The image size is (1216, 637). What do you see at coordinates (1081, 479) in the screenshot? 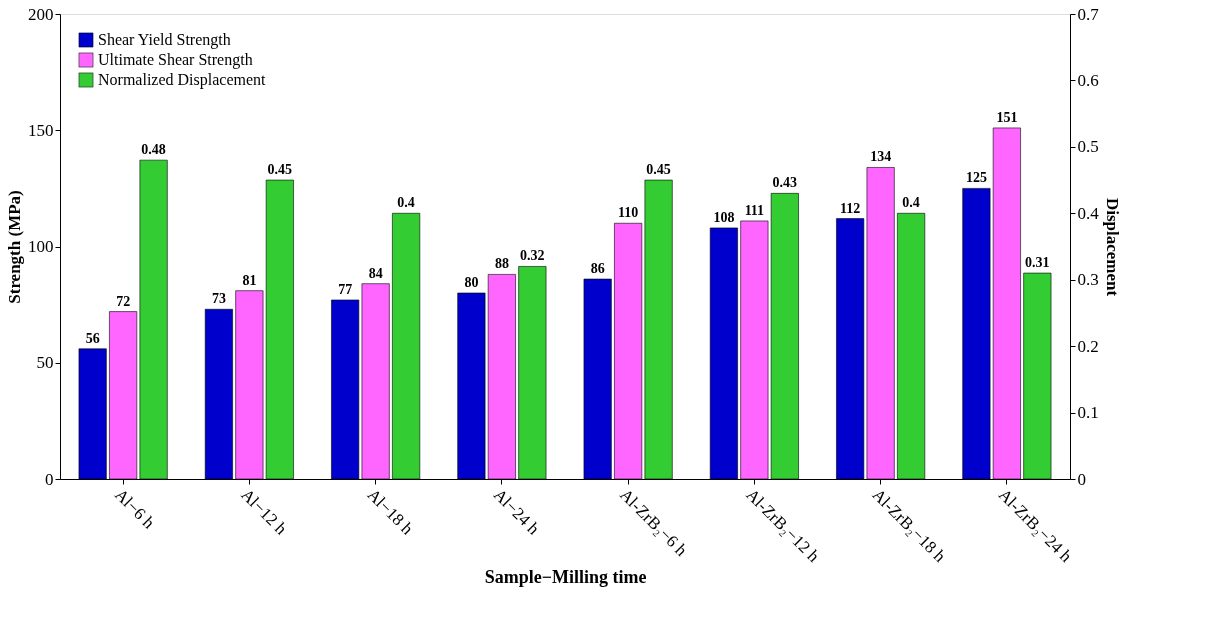
I see `y2-tick-label: 0` at bounding box center [1081, 479].